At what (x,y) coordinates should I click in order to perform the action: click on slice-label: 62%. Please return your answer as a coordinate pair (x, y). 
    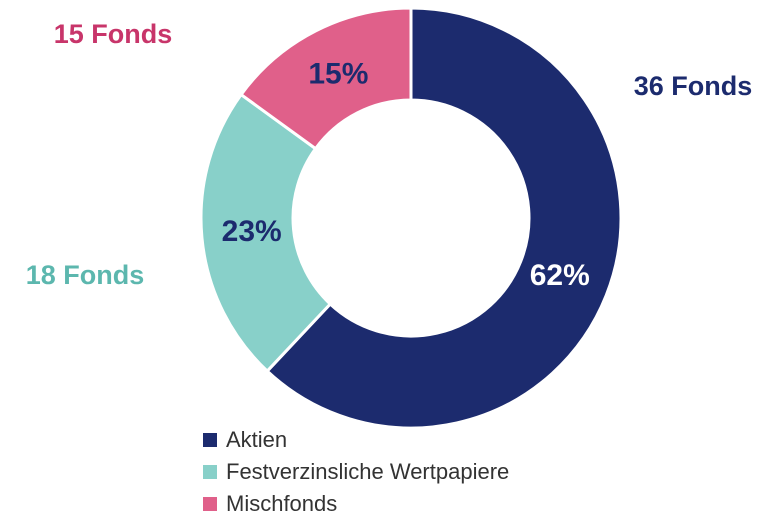
    Looking at the image, I should click on (560, 275).